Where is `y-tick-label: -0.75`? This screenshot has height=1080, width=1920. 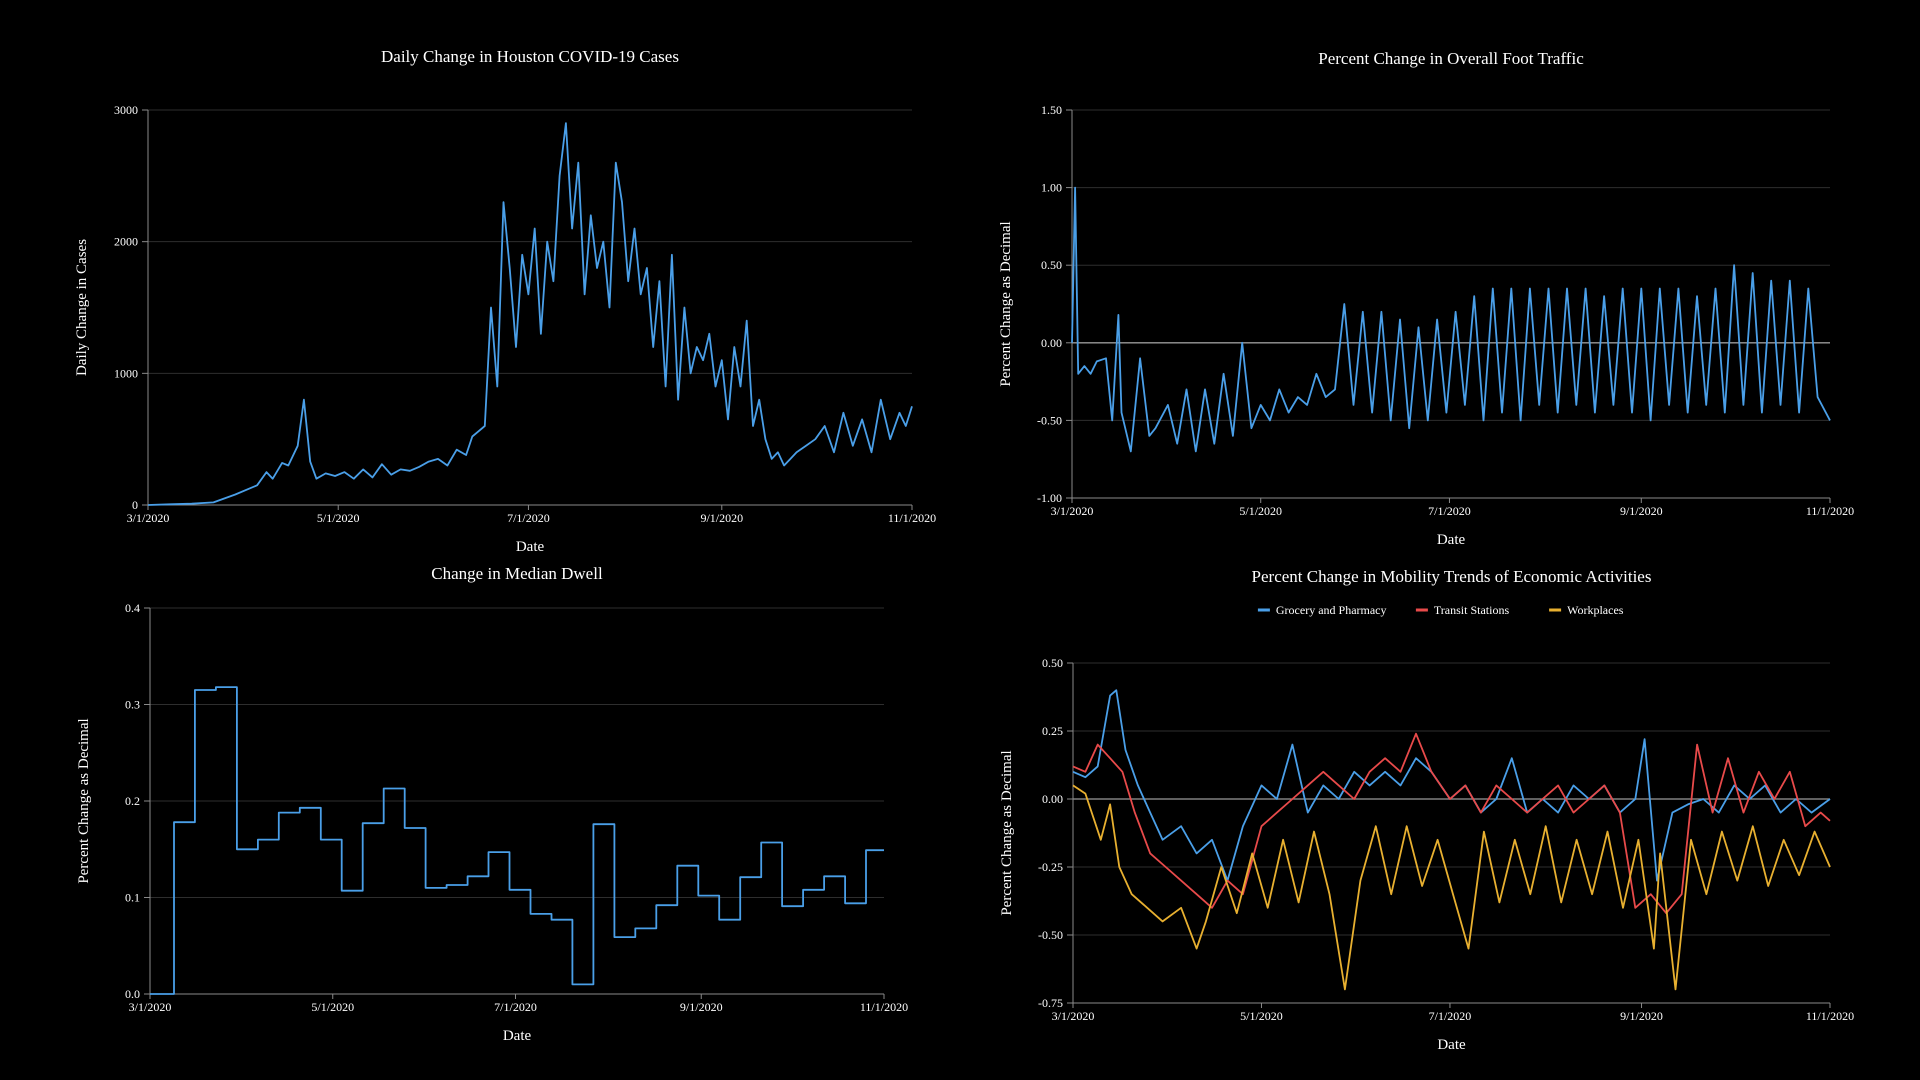 y-tick-label: -0.75 is located at coordinates (1050, 1003).